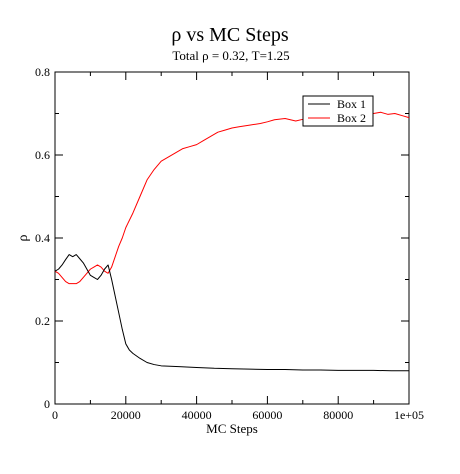  I want to click on legend-label-box-1: Box 1, so click(351, 104).